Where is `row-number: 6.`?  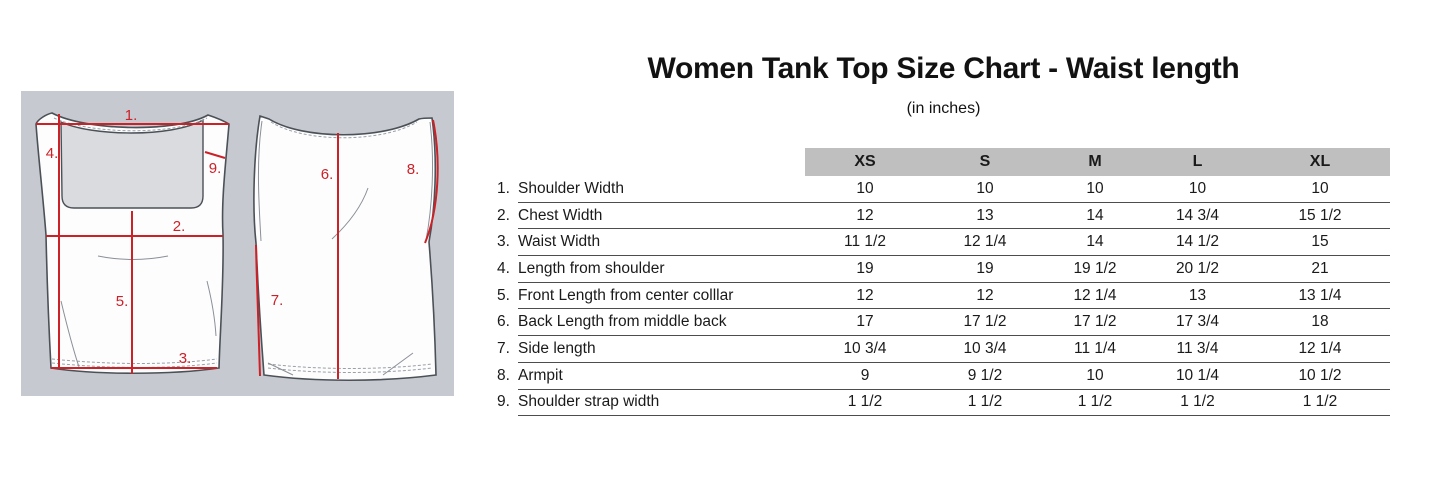
row-number: 6. is located at coordinates (503, 322).